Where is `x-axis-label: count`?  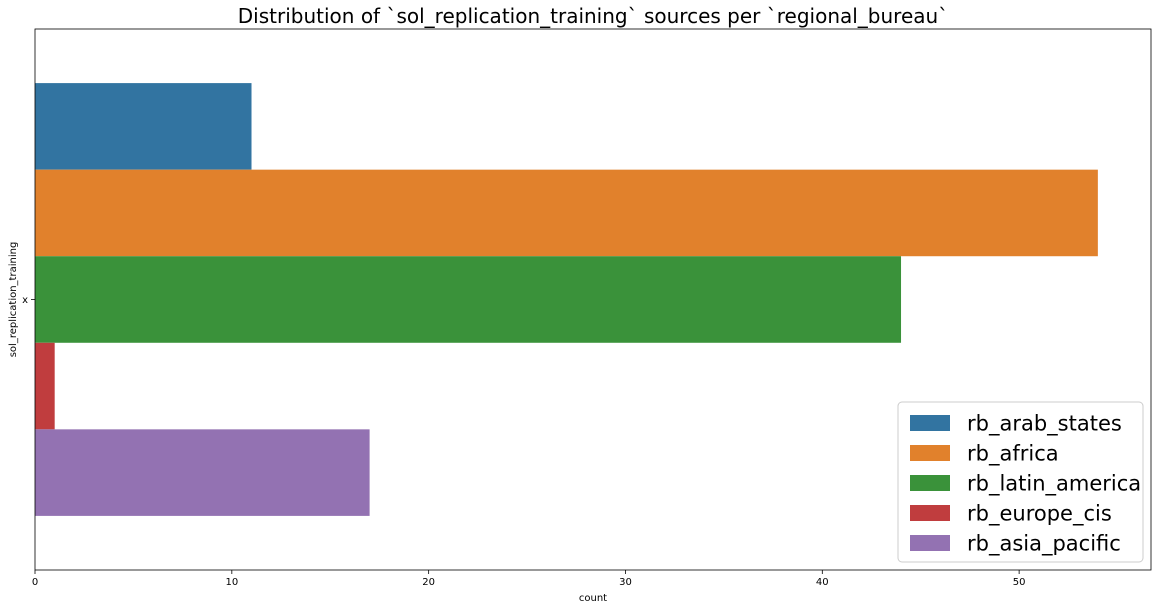
x-axis-label: count is located at coordinates (593, 598).